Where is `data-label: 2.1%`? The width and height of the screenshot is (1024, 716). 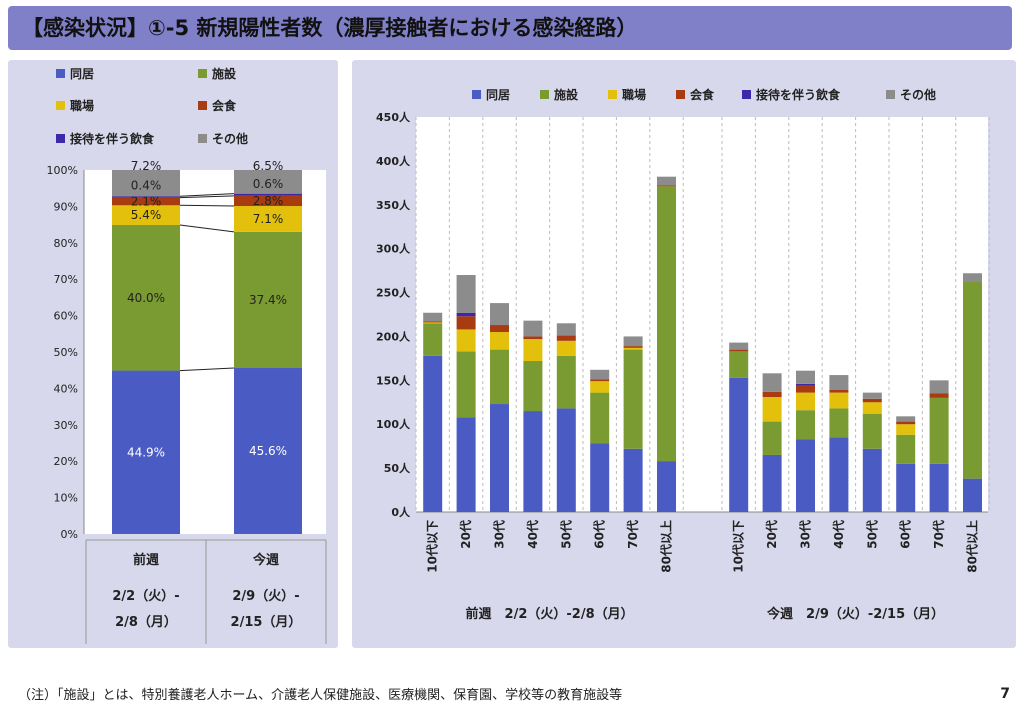
data-label: 2.1% is located at coordinates (146, 201).